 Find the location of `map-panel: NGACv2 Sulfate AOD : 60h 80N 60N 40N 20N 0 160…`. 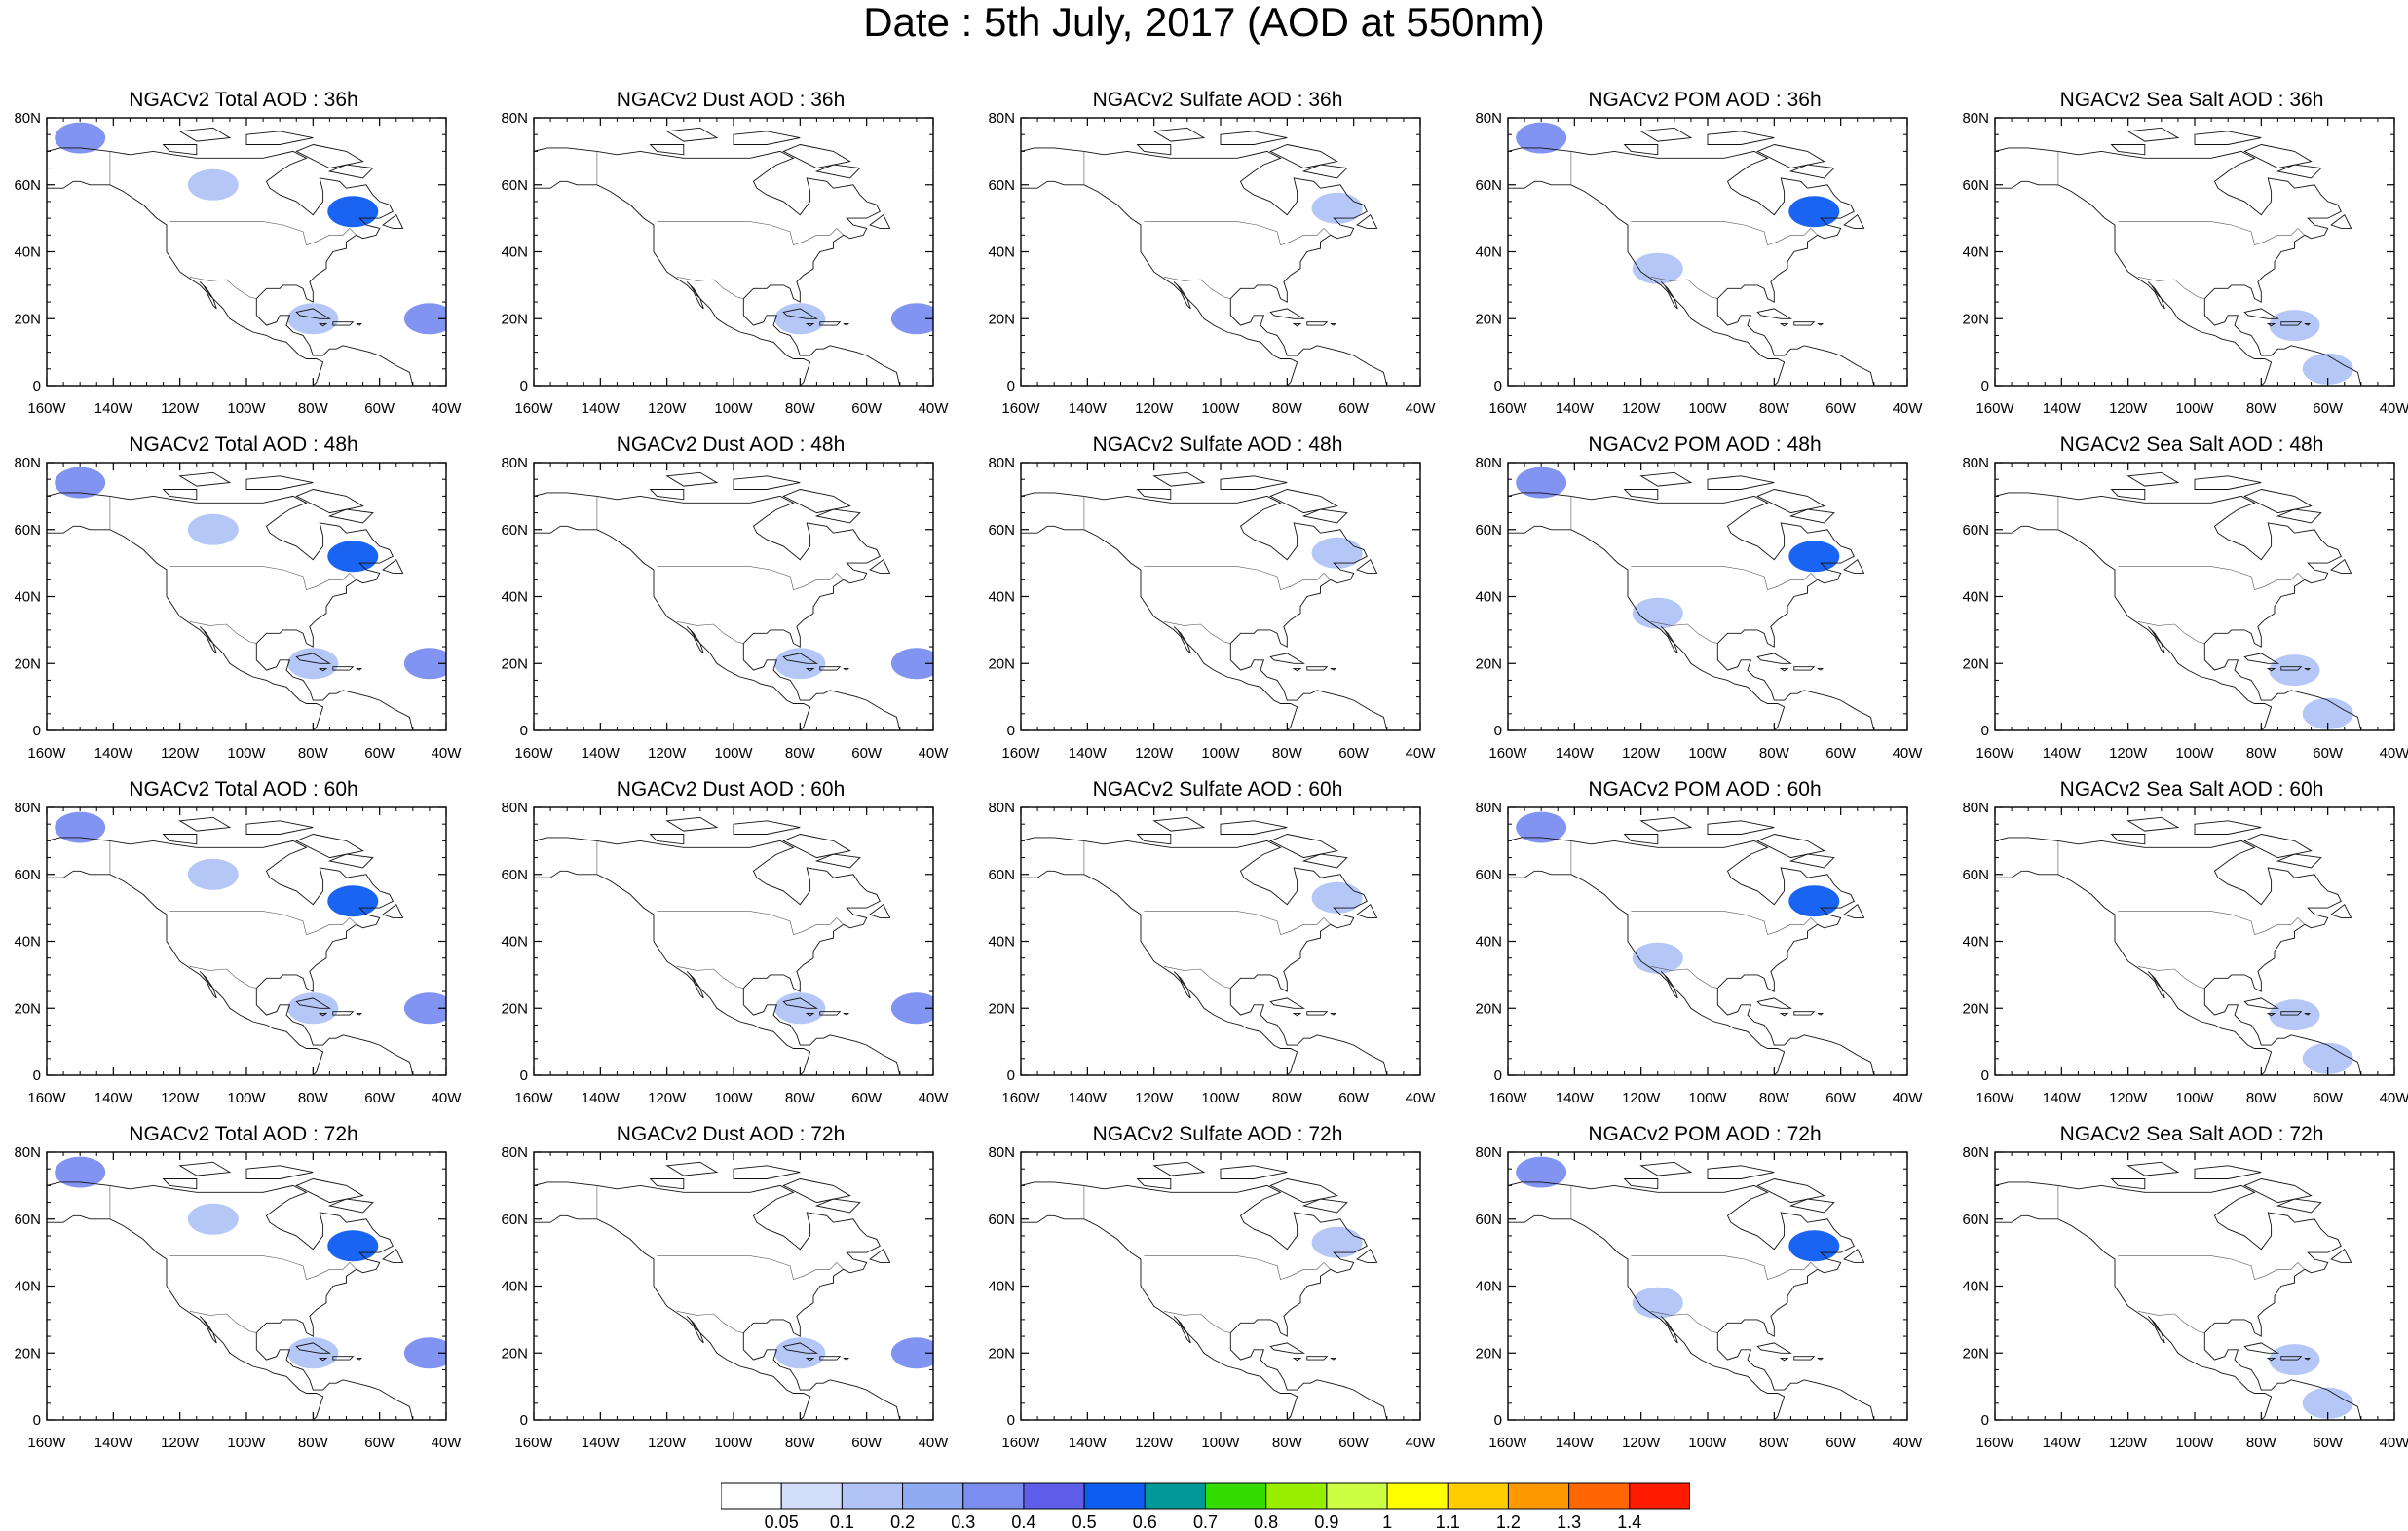

map-panel: NGACv2 Sulfate AOD : 60h 80N 60N 40N 20N 0 160… is located at coordinates (1205, 947).